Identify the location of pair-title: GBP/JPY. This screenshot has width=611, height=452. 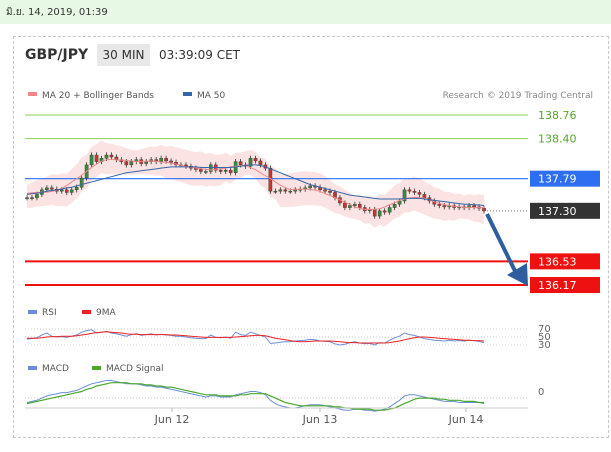
(57, 55).